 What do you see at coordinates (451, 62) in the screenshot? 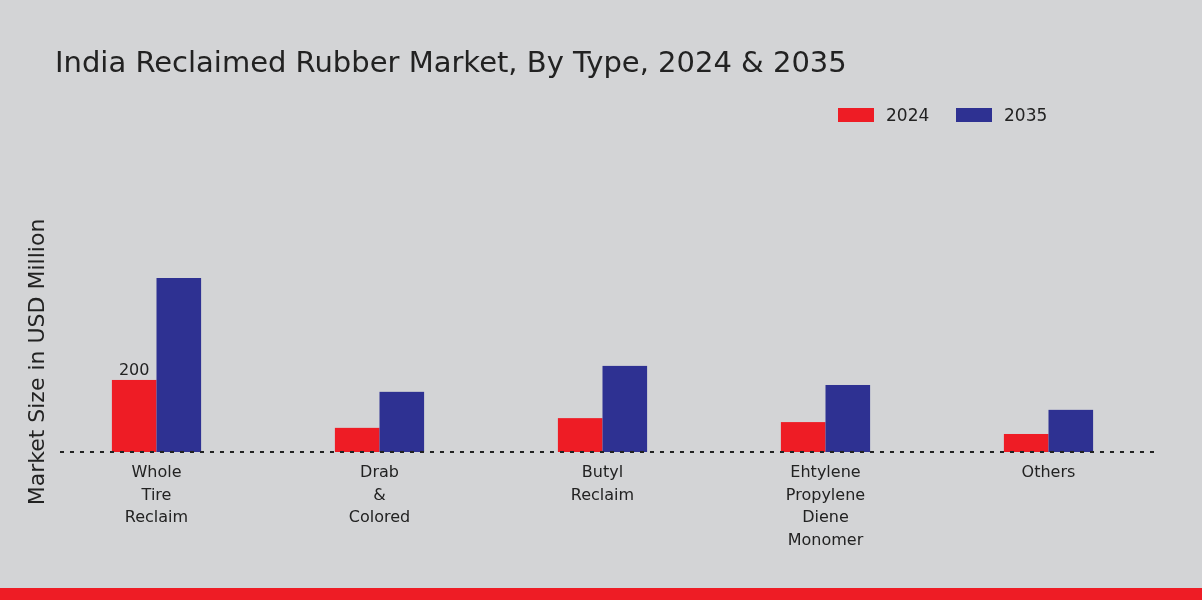
I see `chart-title: India Reclaimed Rubber Market, By Type, 2024 & 2035` at bounding box center [451, 62].